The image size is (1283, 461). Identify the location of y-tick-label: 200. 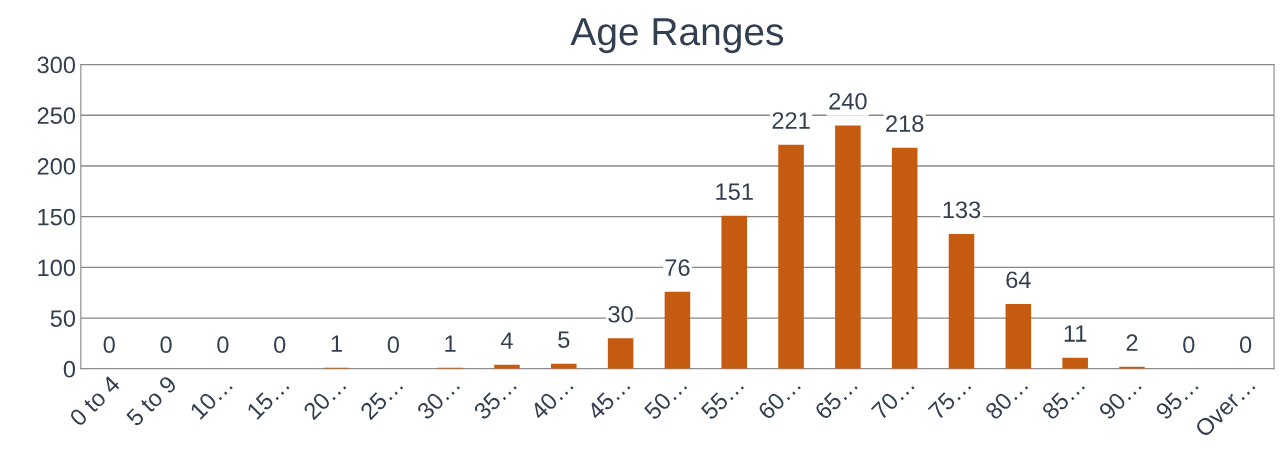
(56, 166).